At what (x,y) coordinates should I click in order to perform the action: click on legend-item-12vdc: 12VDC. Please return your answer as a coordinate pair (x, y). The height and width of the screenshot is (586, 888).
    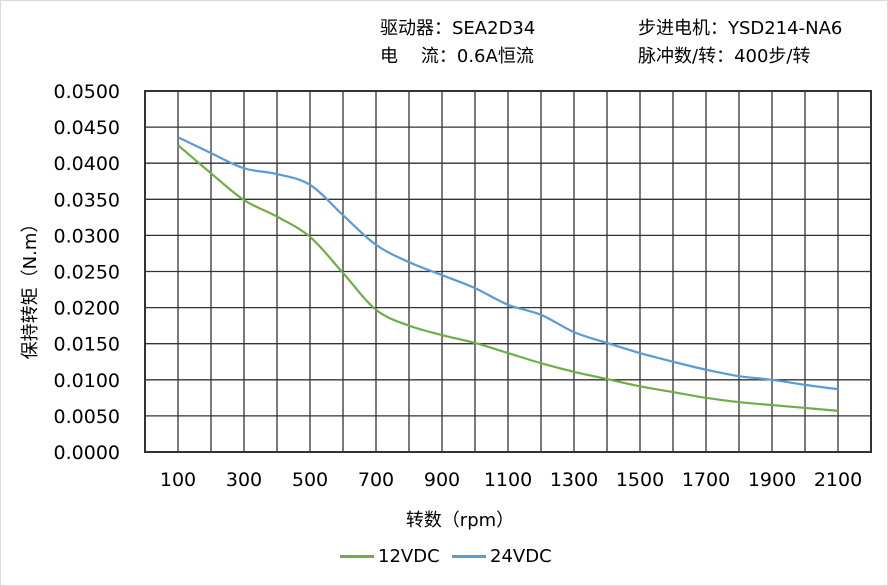
    Looking at the image, I should click on (390, 556).